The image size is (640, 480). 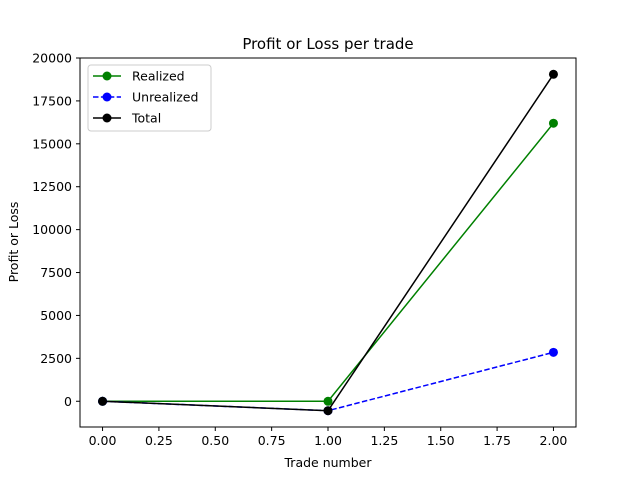 I want to click on y-tick-label: 2500, so click(x=56, y=358).